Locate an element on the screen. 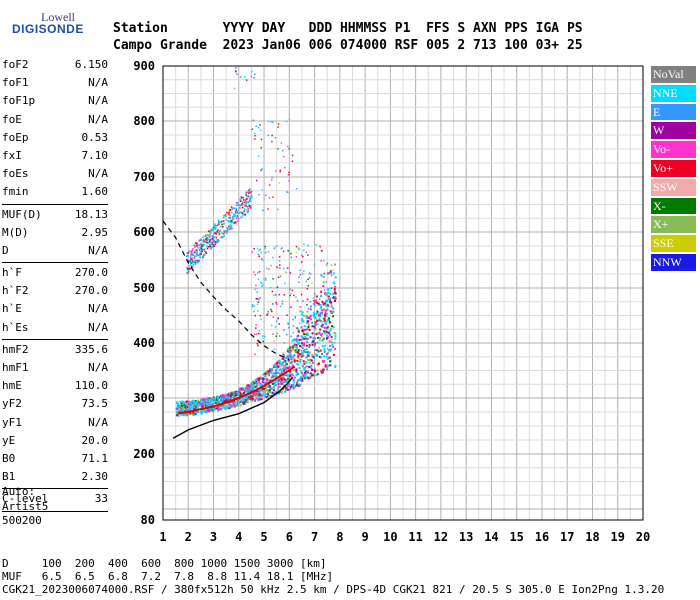 This screenshot has width=700, height=600. auto-artist: Artist5 is located at coordinates (25, 506).